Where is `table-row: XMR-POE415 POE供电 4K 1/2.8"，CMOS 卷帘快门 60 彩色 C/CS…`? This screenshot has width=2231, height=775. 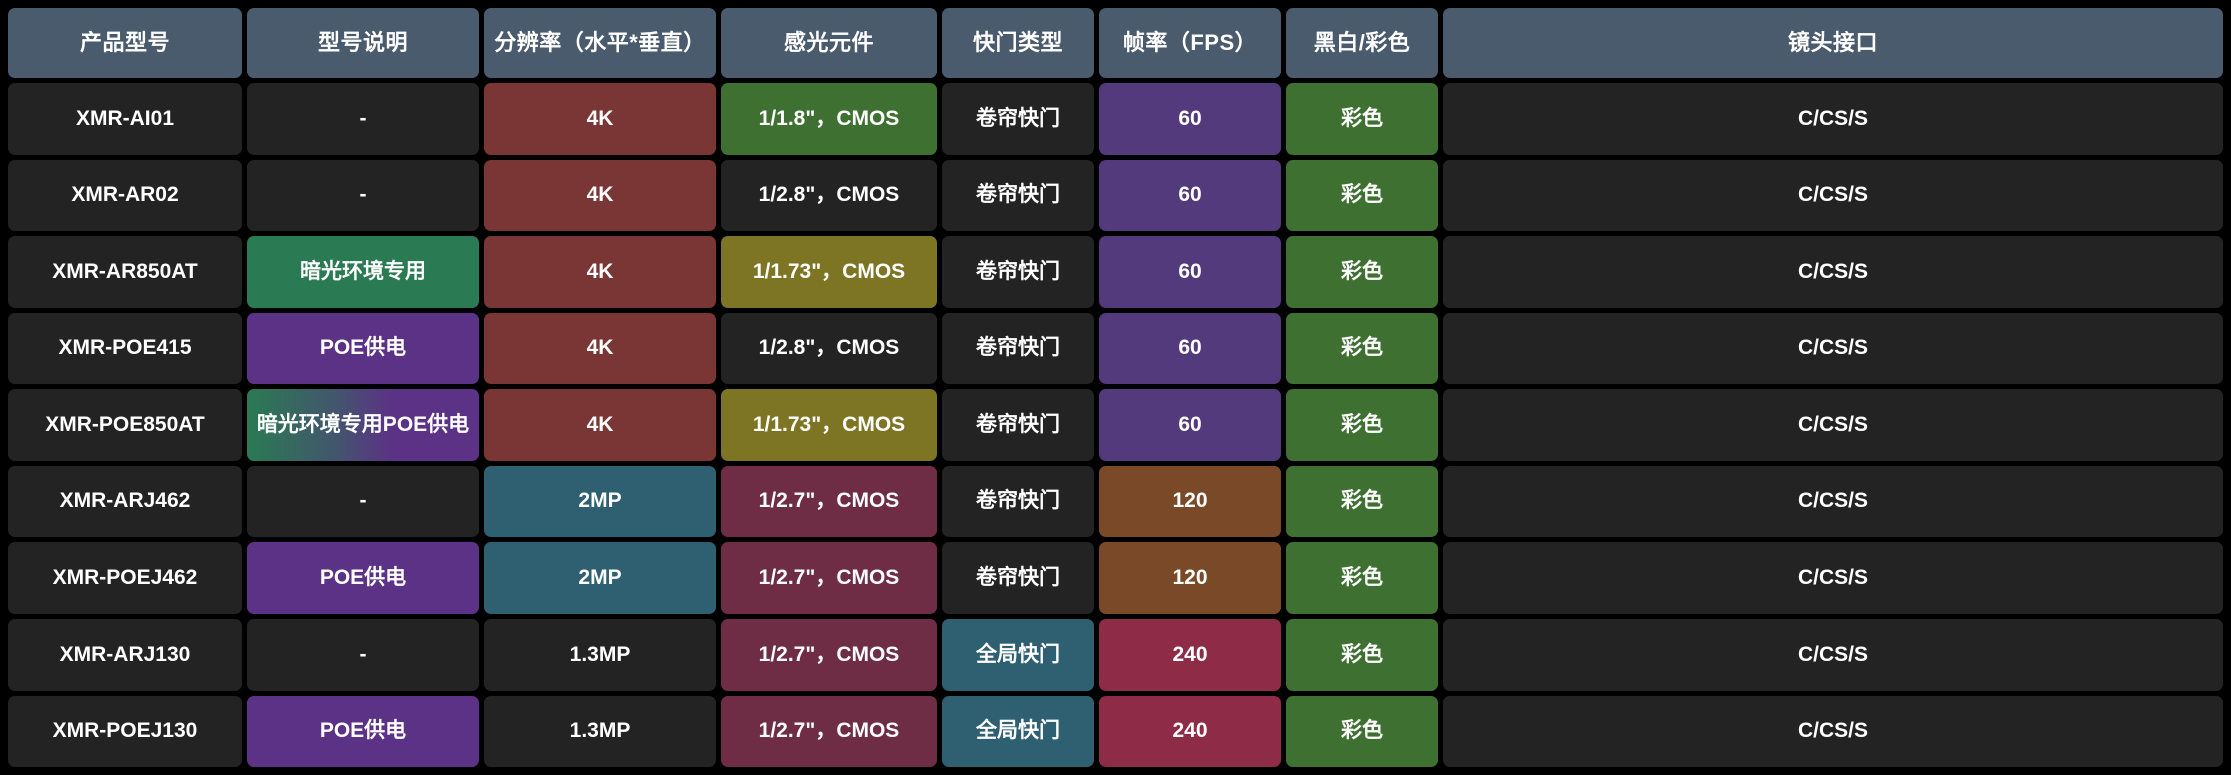 table-row: XMR-POE415 POE供电 4K 1/2.8"，CMOS 卷帘快门 60 彩色 C/CS… is located at coordinates (1115, 348).